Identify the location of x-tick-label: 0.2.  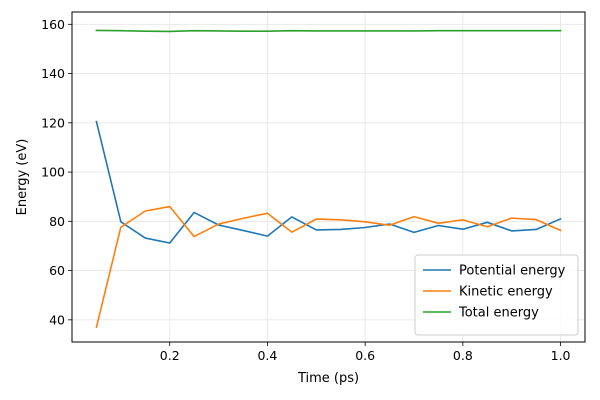
(170, 355).